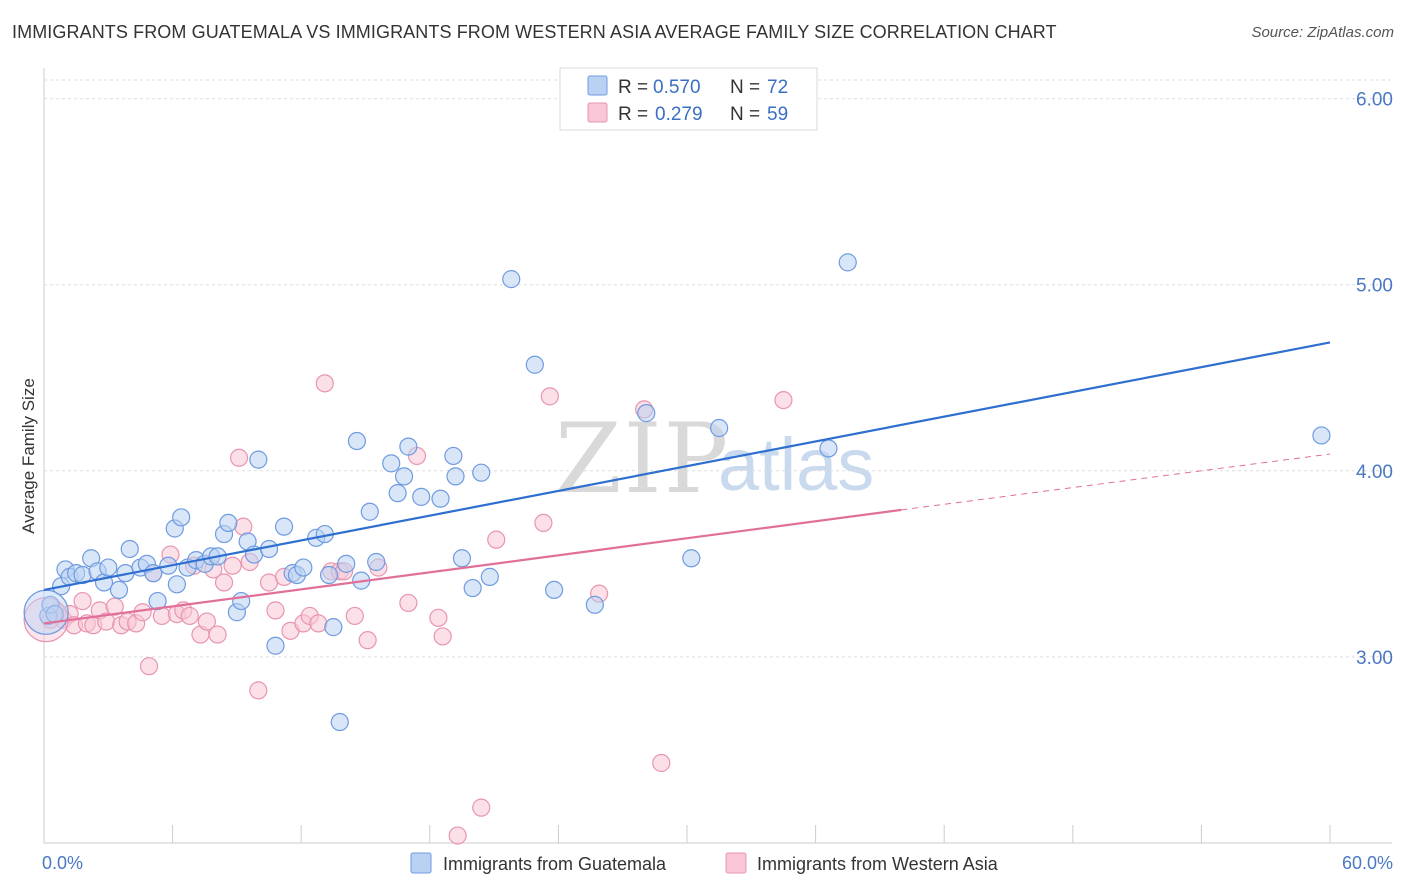 This screenshot has width=1406, height=892. Describe the element at coordinates (1374, 100) in the screenshot. I see `y-tick-label: 6.00` at that location.